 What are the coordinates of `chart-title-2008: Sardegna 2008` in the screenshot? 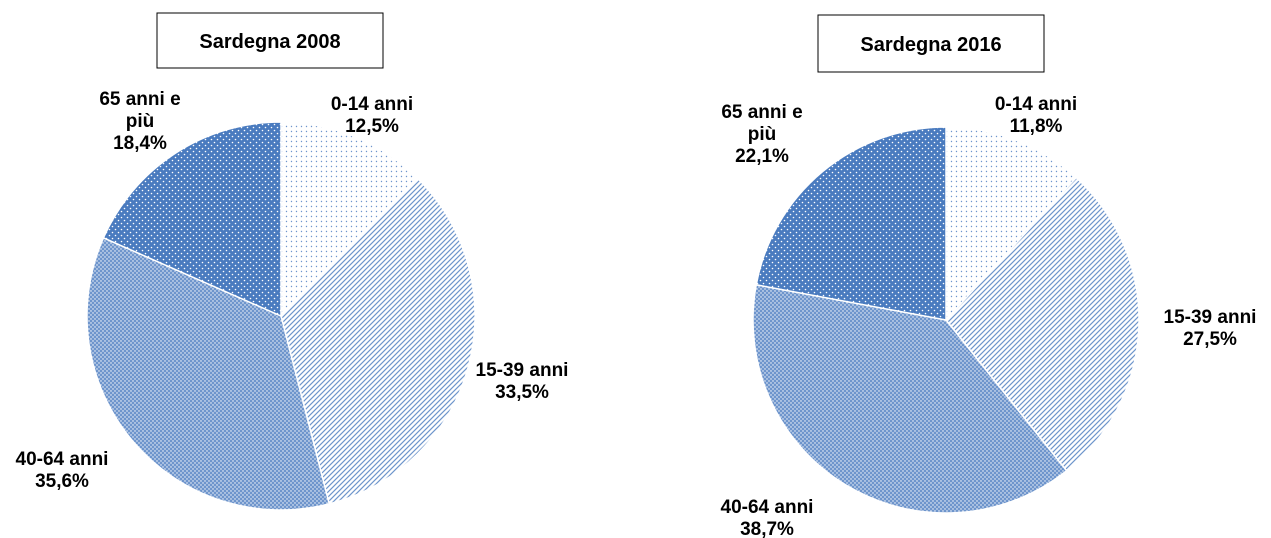 It's located at (269, 42).